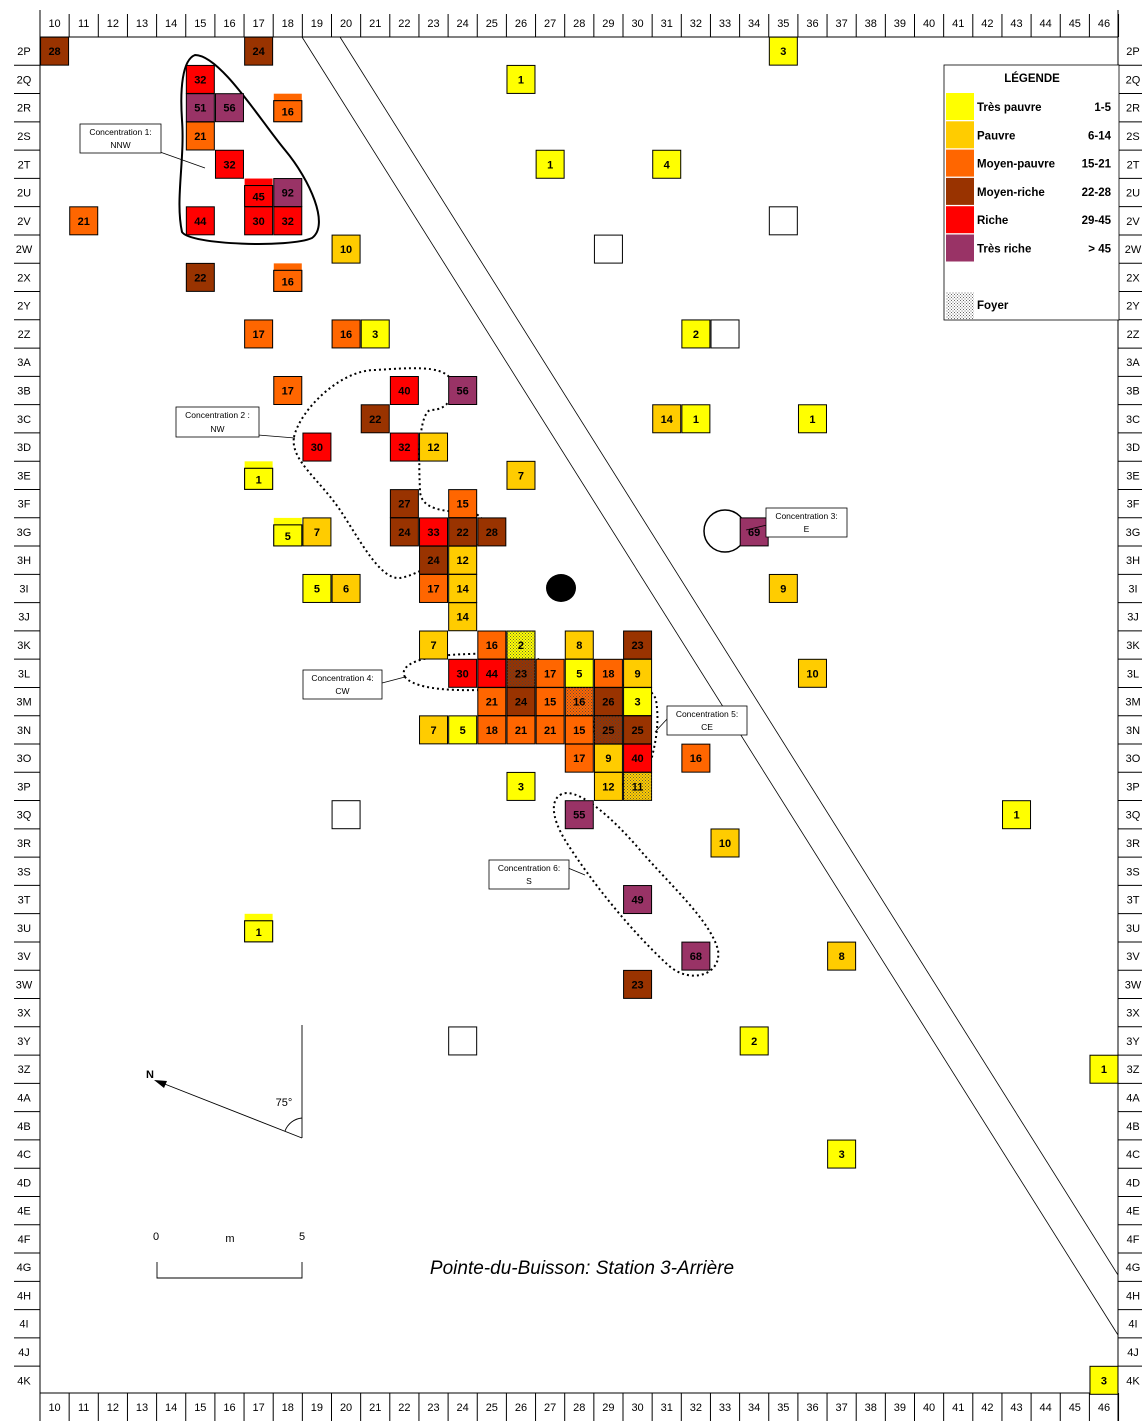 The width and height of the screenshot is (1142, 1421). What do you see at coordinates (23, 476) in the screenshot?
I see `row-label-left: 3E` at bounding box center [23, 476].